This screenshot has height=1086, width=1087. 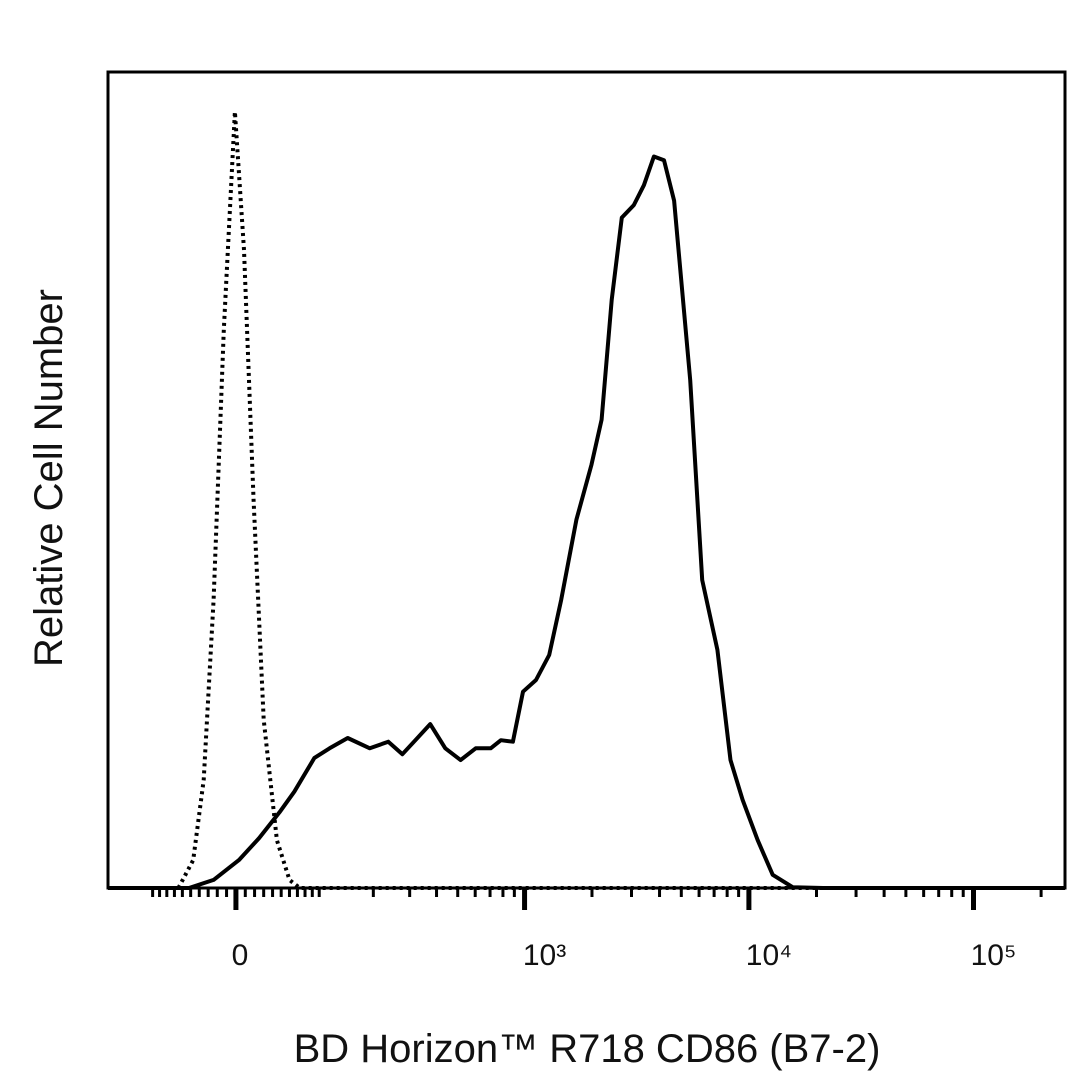 What do you see at coordinates (769, 955) in the screenshot?
I see `x-tick-label: 10⁴` at bounding box center [769, 955].